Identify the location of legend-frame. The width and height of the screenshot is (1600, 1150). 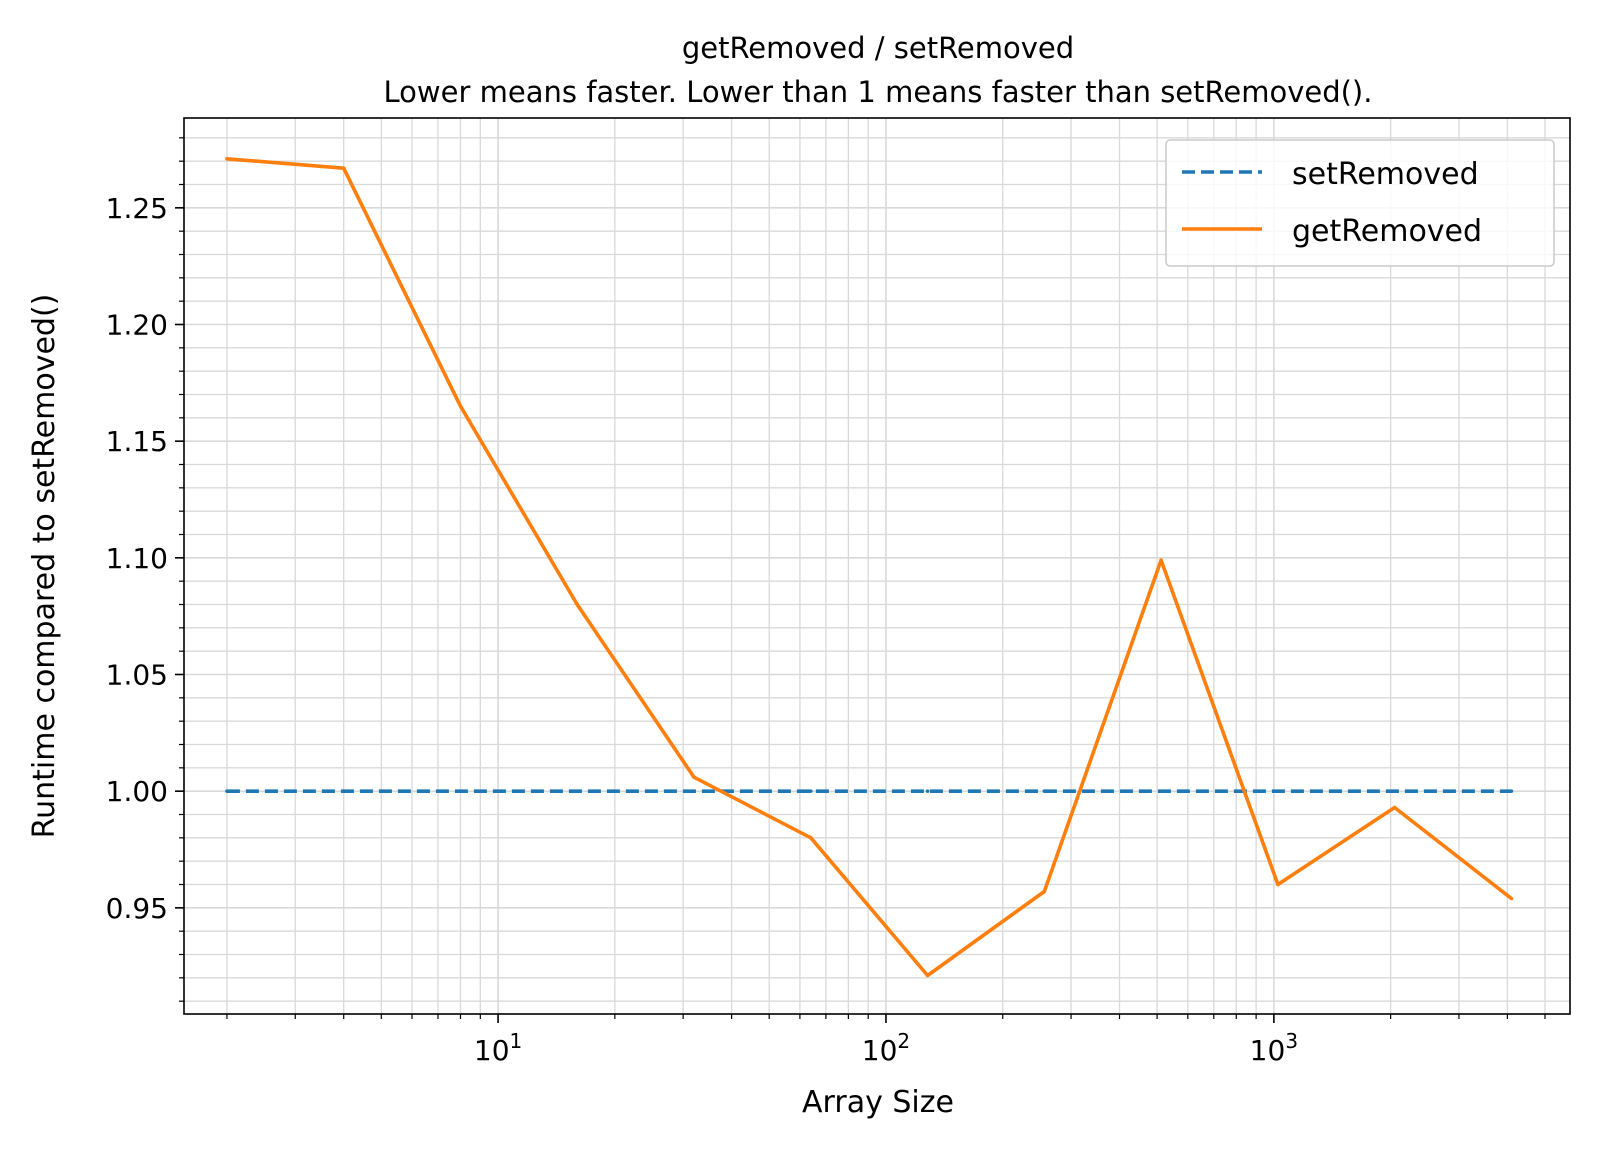
(1360, 203).